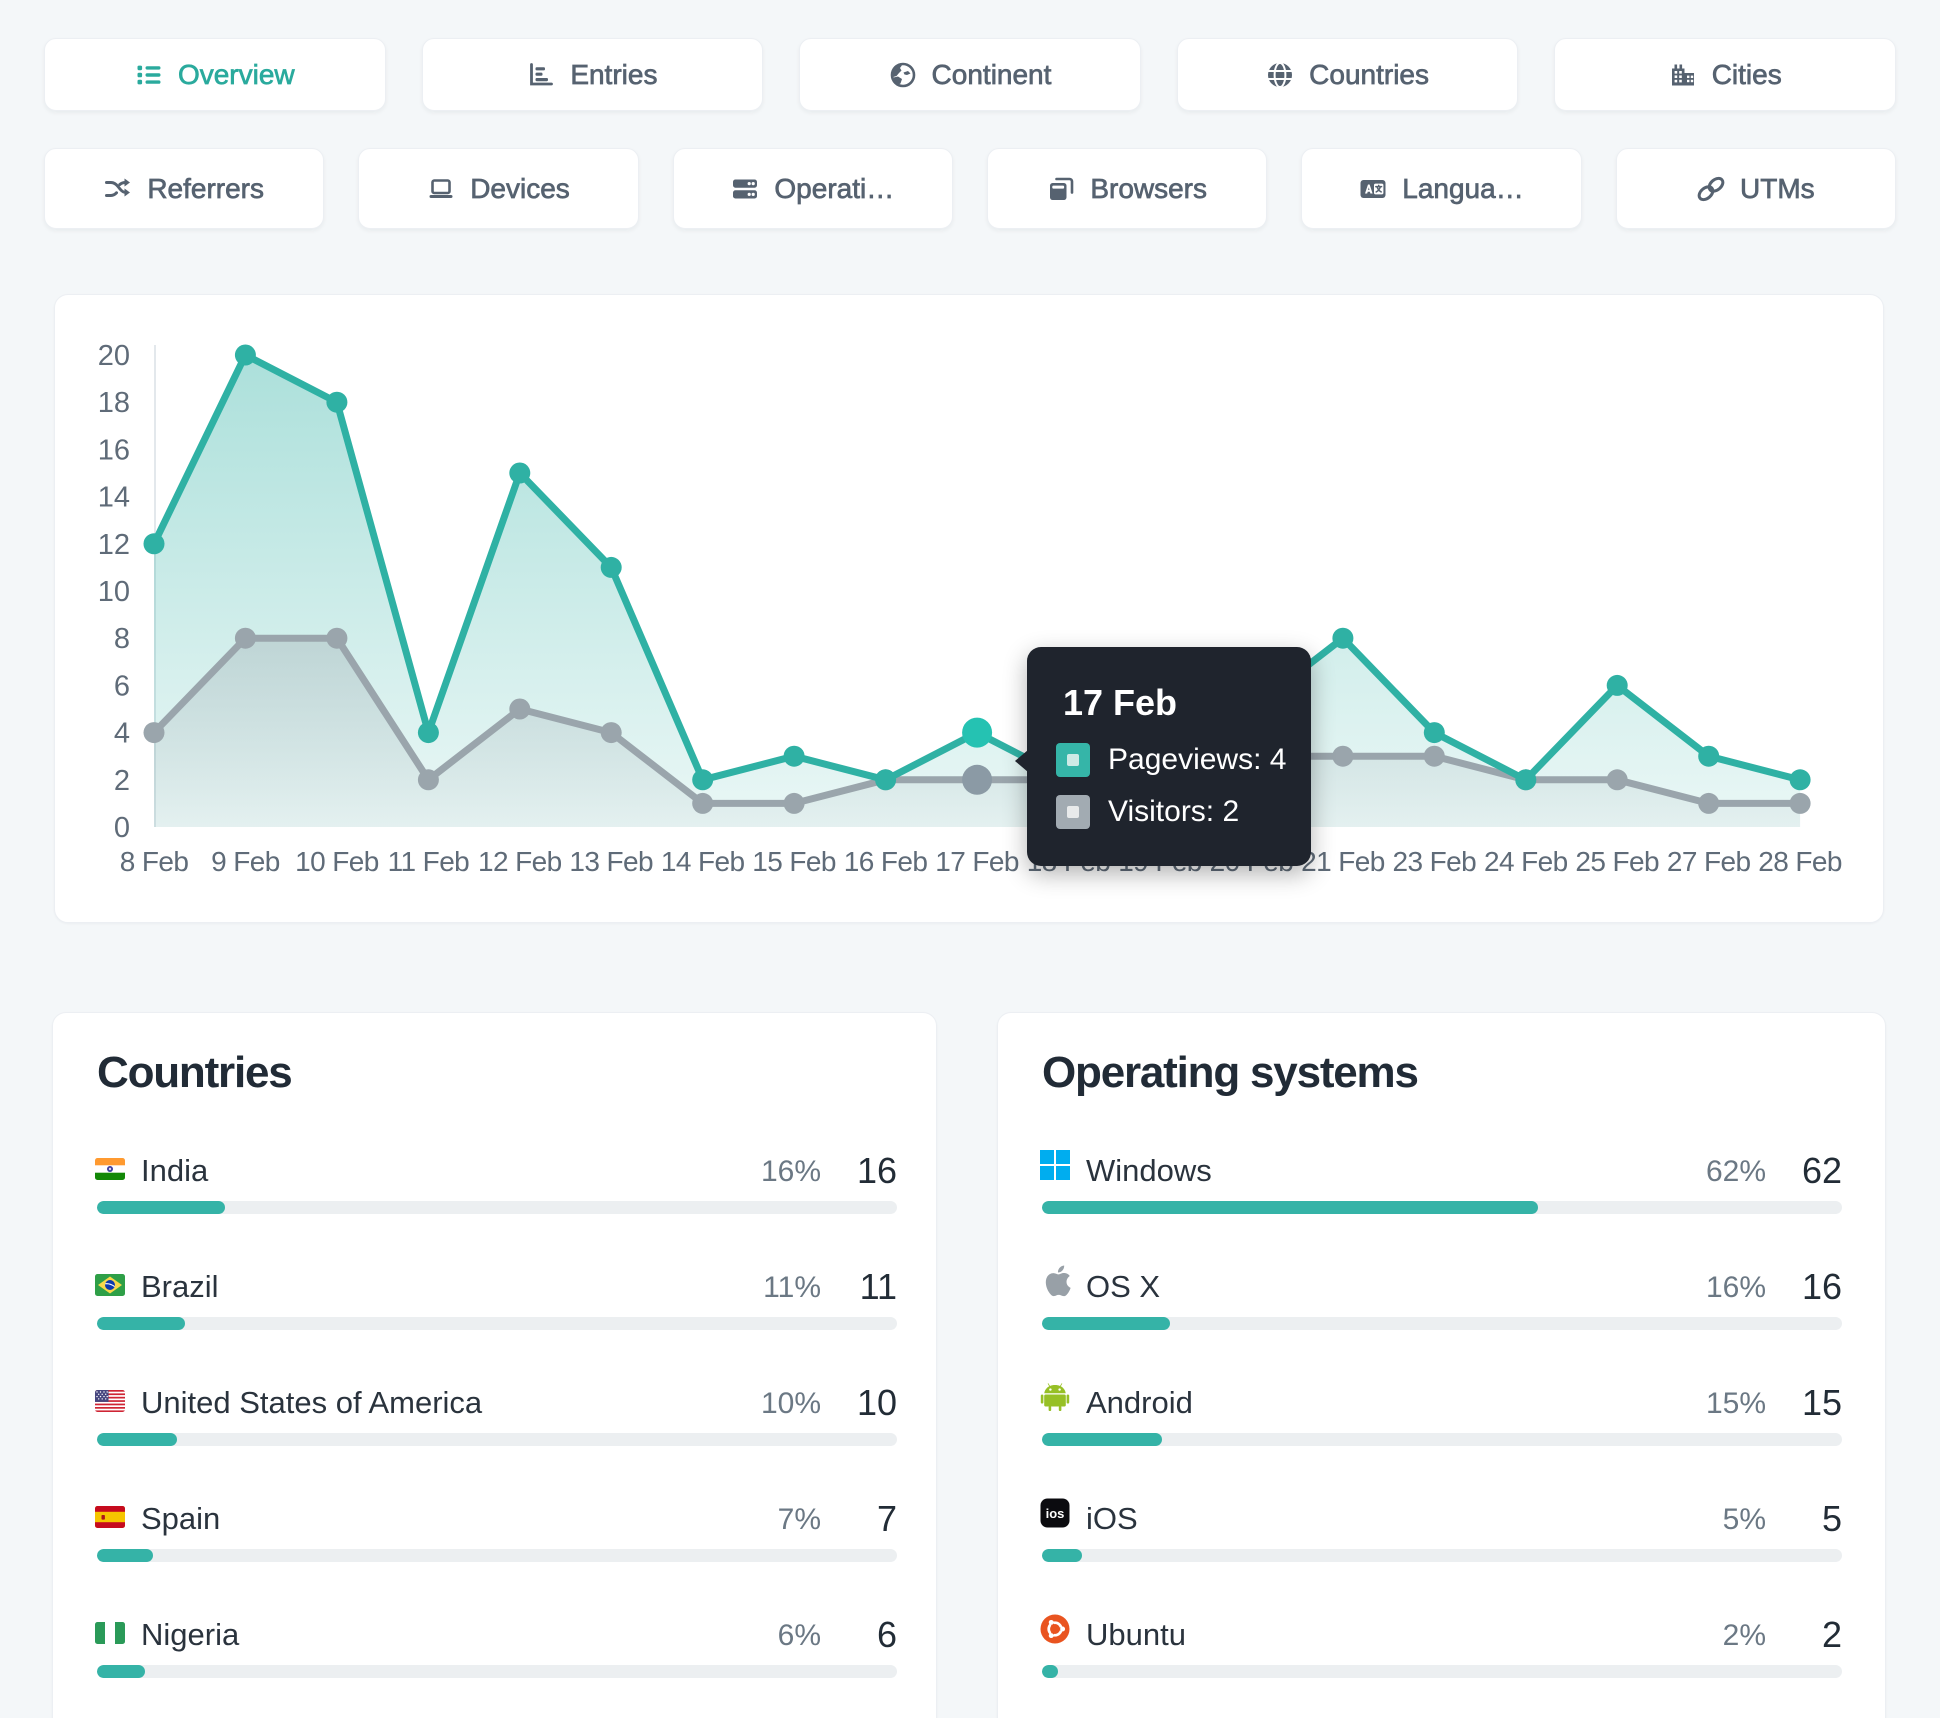 This screenshot has height=1718, width=1940. I want to click on svg-text: 24 Feb, so click(1526, 861).